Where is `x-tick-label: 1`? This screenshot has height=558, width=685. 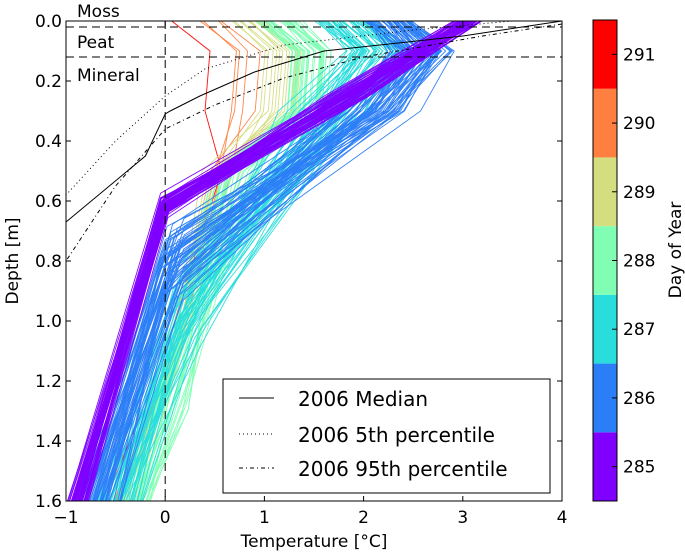 x-tick-label: 1 is located at coordinates (264, 518).